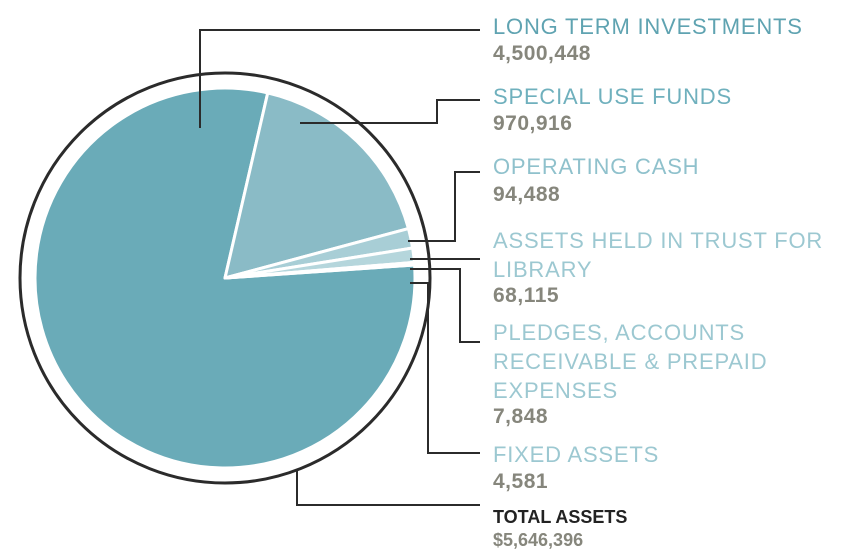 This screenshot has width=853, height=553. Describe the element at coordinates (521, 481) in the screenshot. I see `value-label: 4,581` at that location.